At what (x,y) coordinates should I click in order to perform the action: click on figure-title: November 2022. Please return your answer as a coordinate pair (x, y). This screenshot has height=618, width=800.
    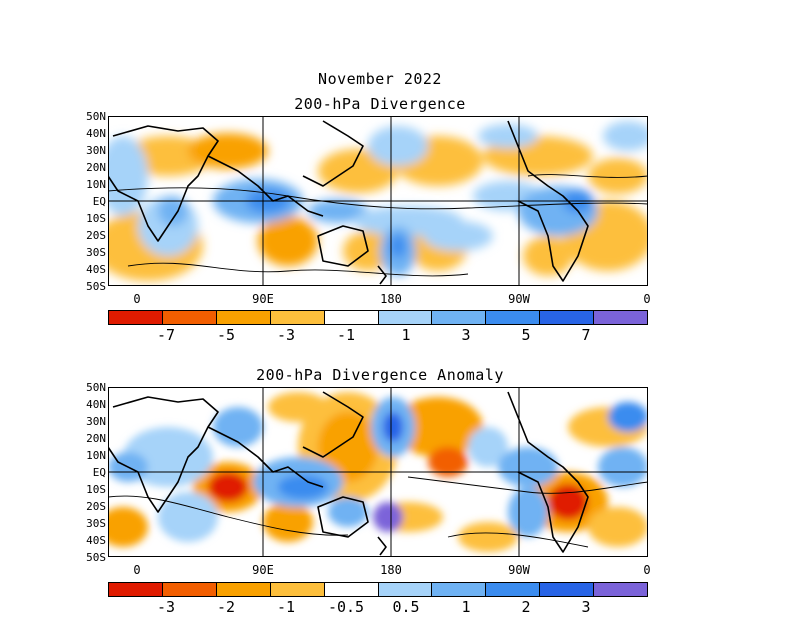
    Looking at the image, I should click on (380, 79).